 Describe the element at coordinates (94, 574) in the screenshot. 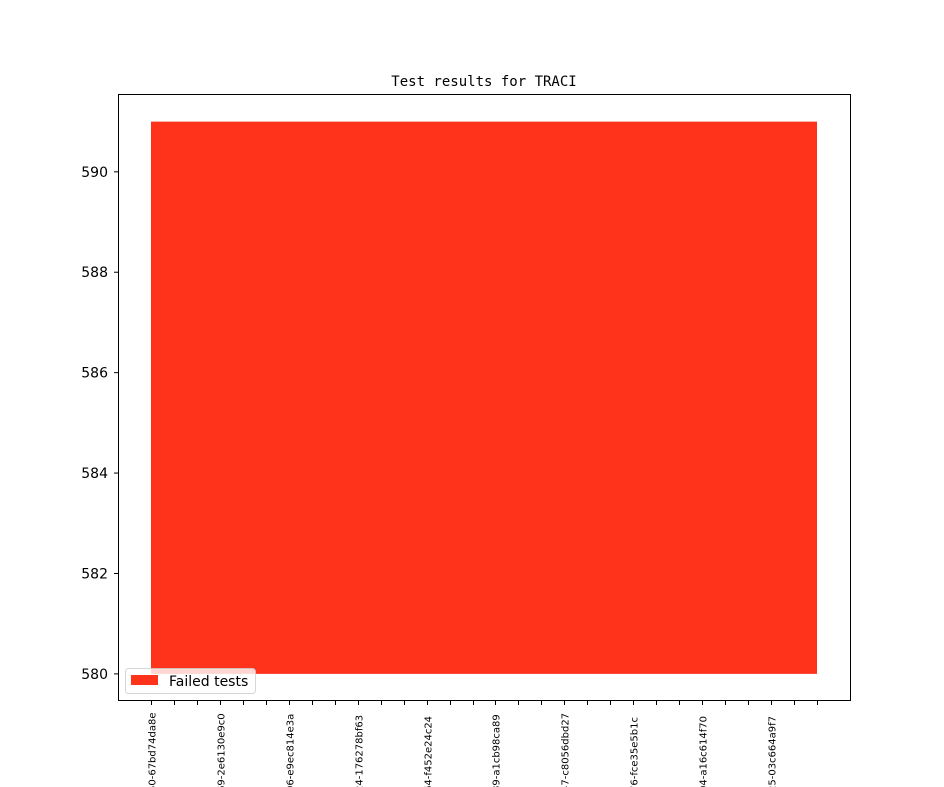

I see `y-tick-label: 582` at that location.